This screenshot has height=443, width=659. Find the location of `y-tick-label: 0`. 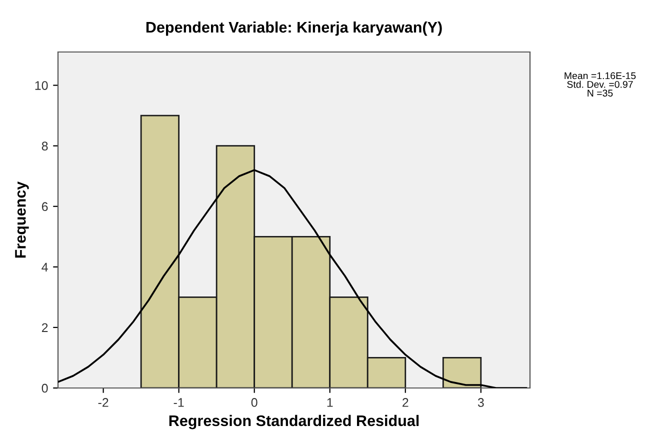

y-tick-label: 0 is located at coordinates (45, 388).